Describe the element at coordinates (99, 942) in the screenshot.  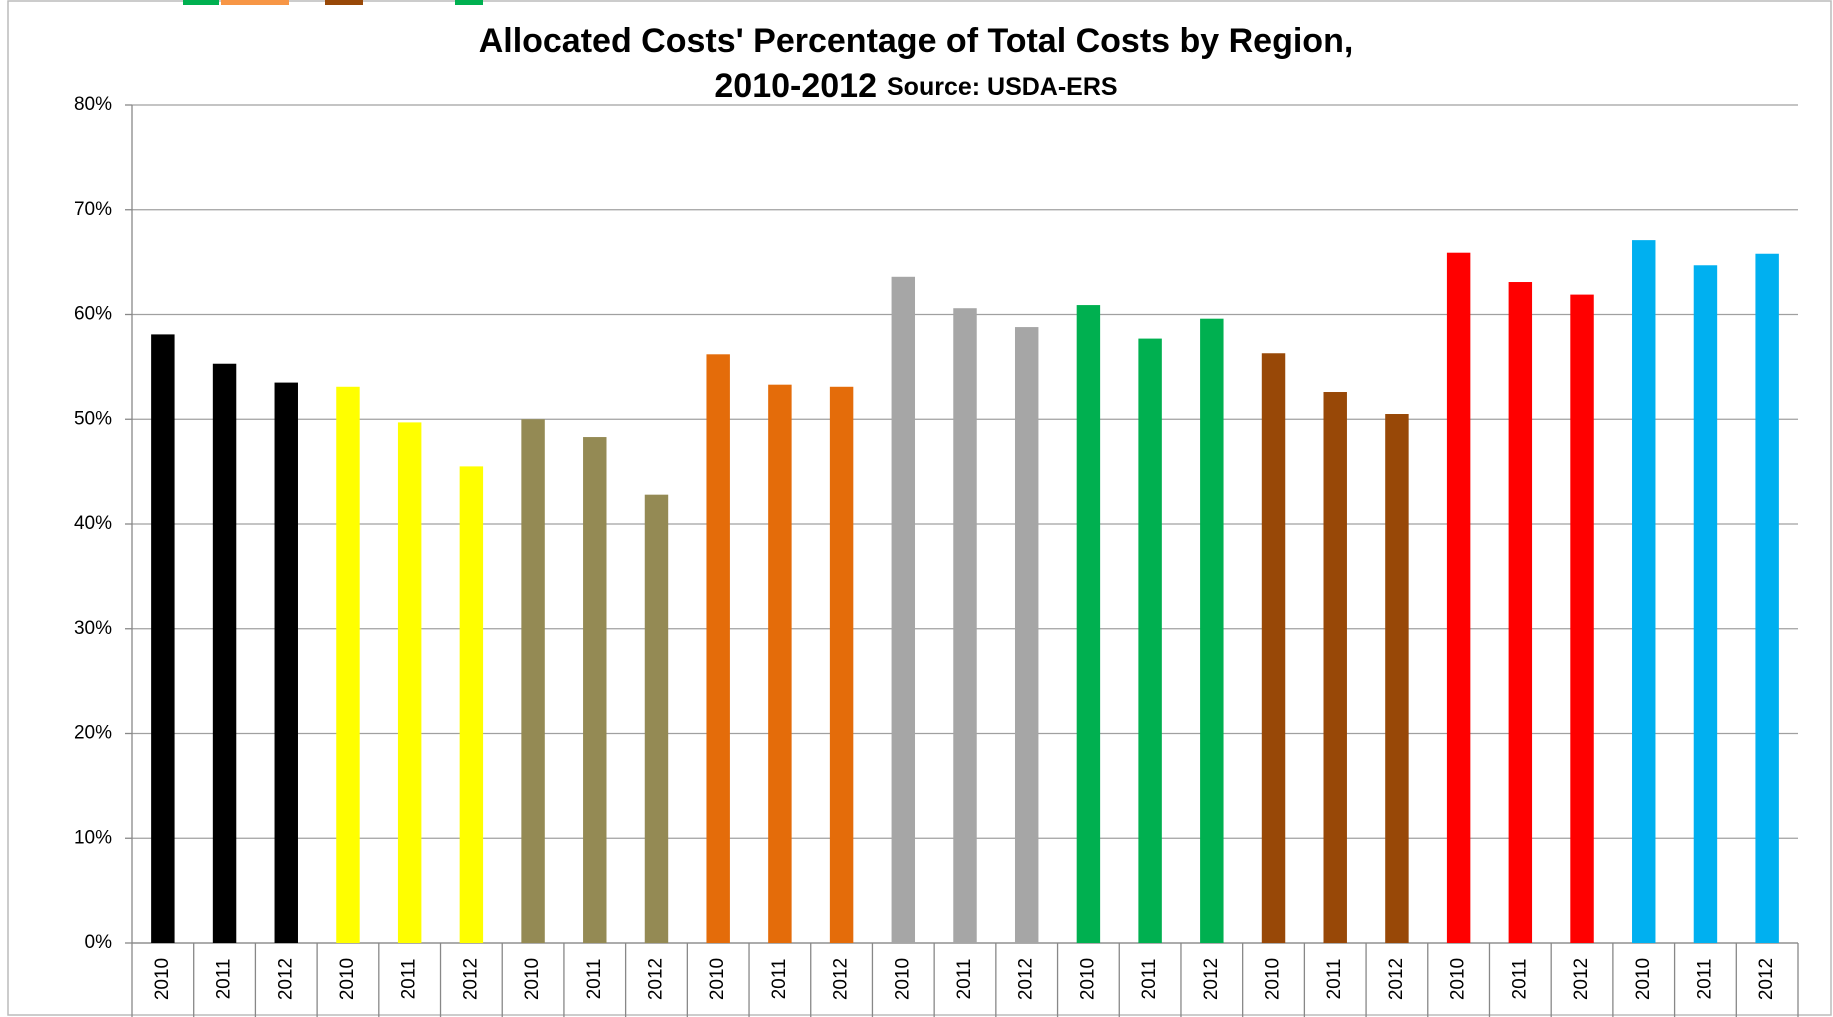
I see `y-tick-label: 0%` at that location.